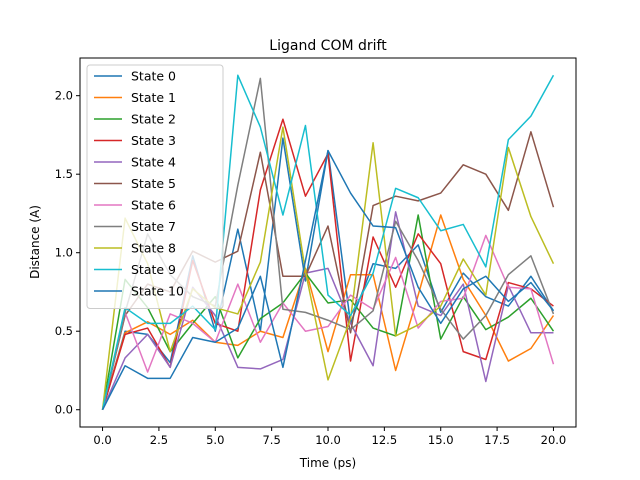  Describe the element at coordinates (64, 331) in the screenshot. I see `y-tick-label: 0.5` at that location.